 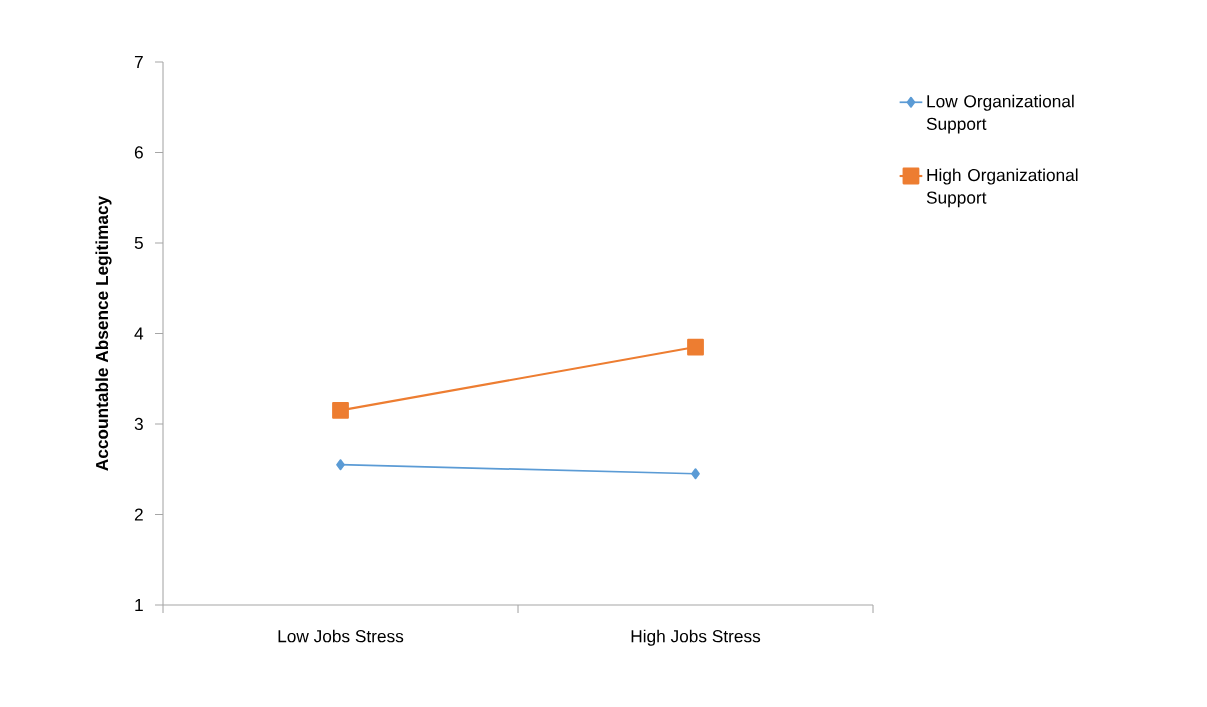 What do you see at coordinates (138, 424) in the screenshot?
I see `y-tick-label: 3` at bounding box center [138, 424].